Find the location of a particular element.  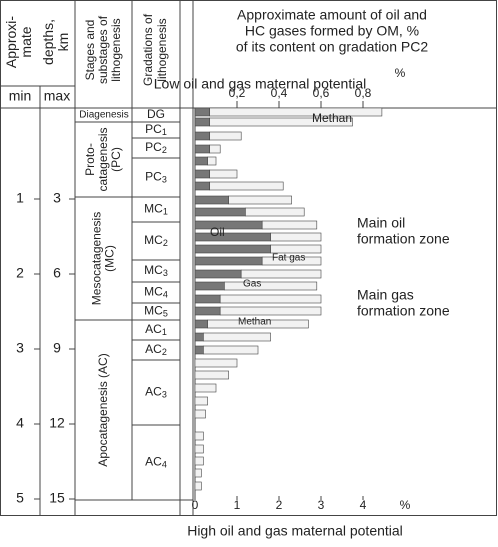

gradation-name: DG is located at coordinates (156, 114).